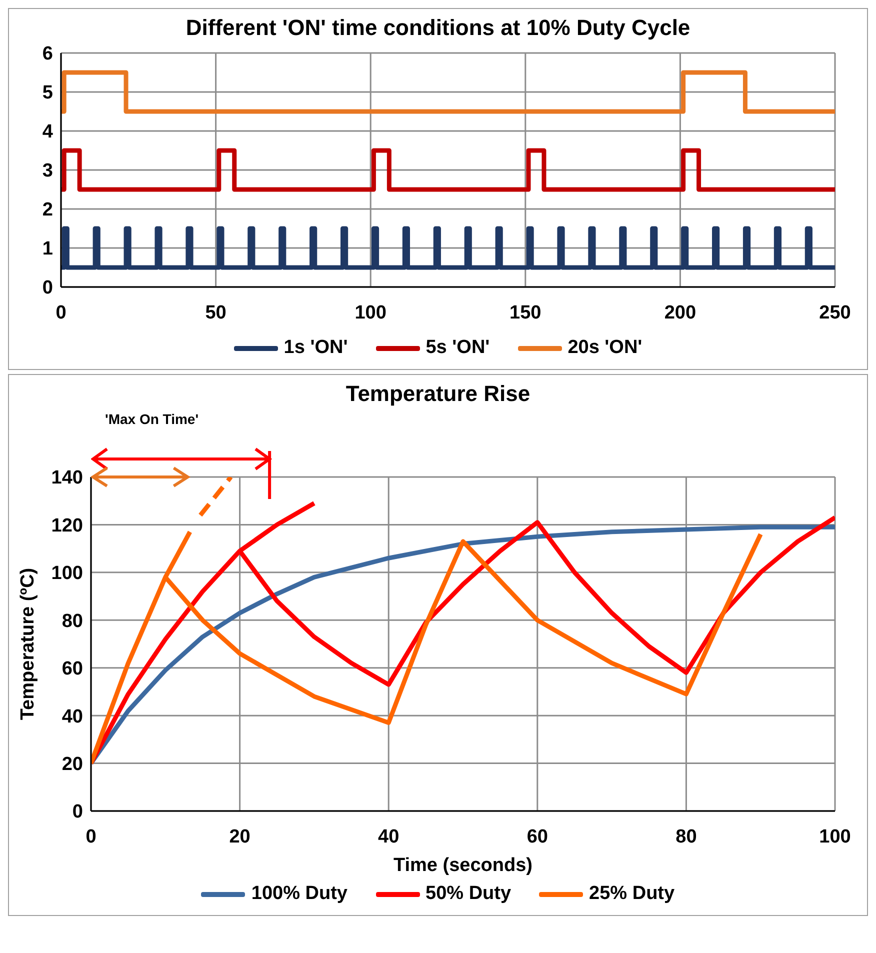 The image size is (876, 953). I want to click on legend-label: 5s 'ON', so click(458, 348).